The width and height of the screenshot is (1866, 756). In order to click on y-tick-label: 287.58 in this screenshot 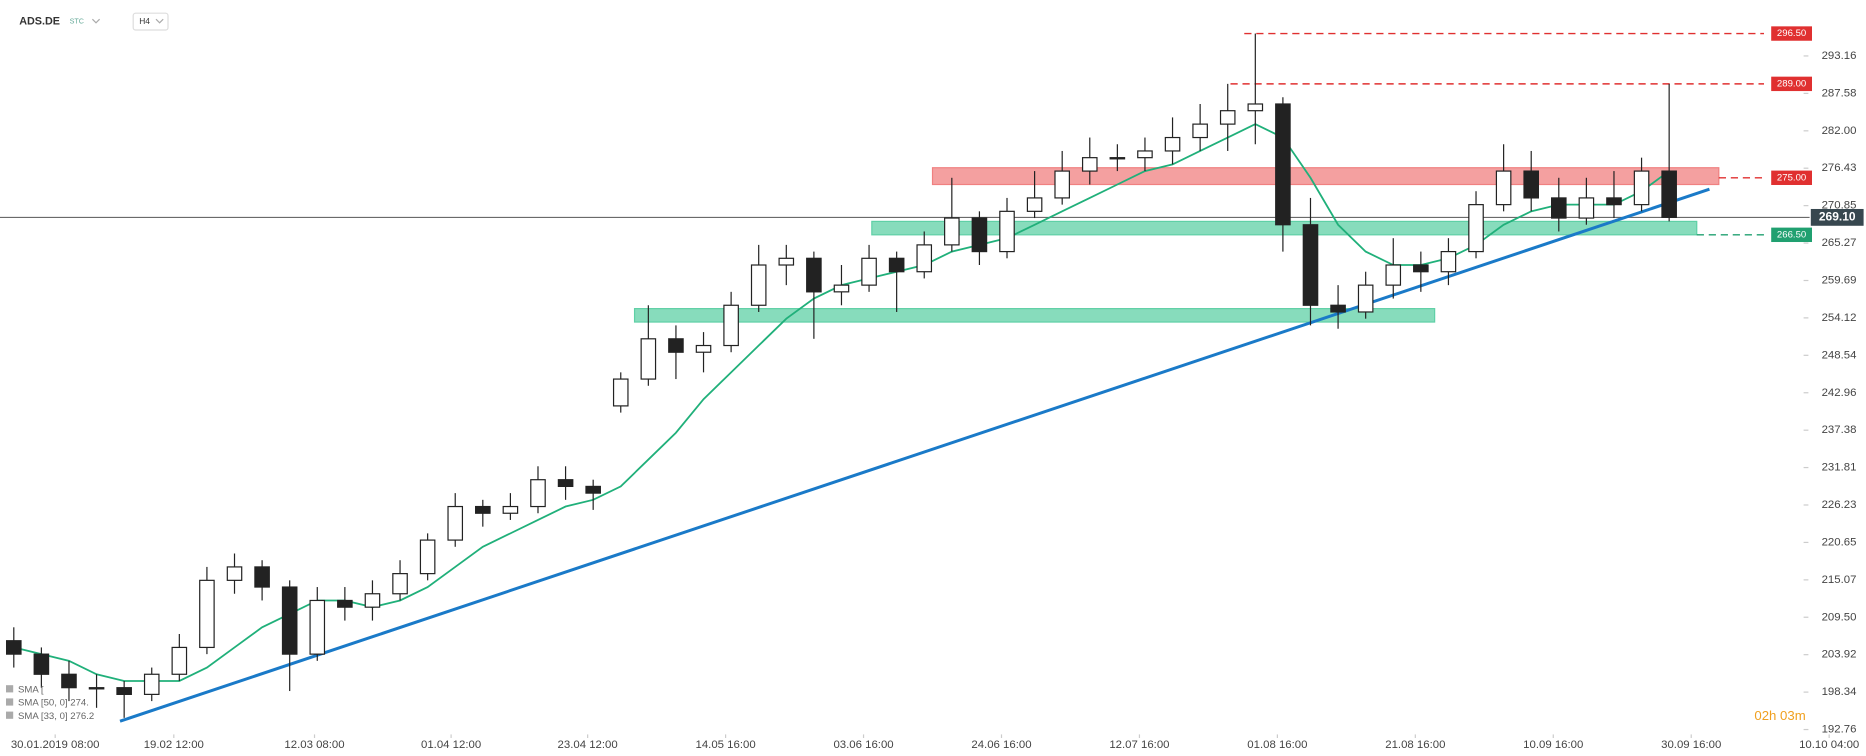, I will do `click(1839, 93)`.